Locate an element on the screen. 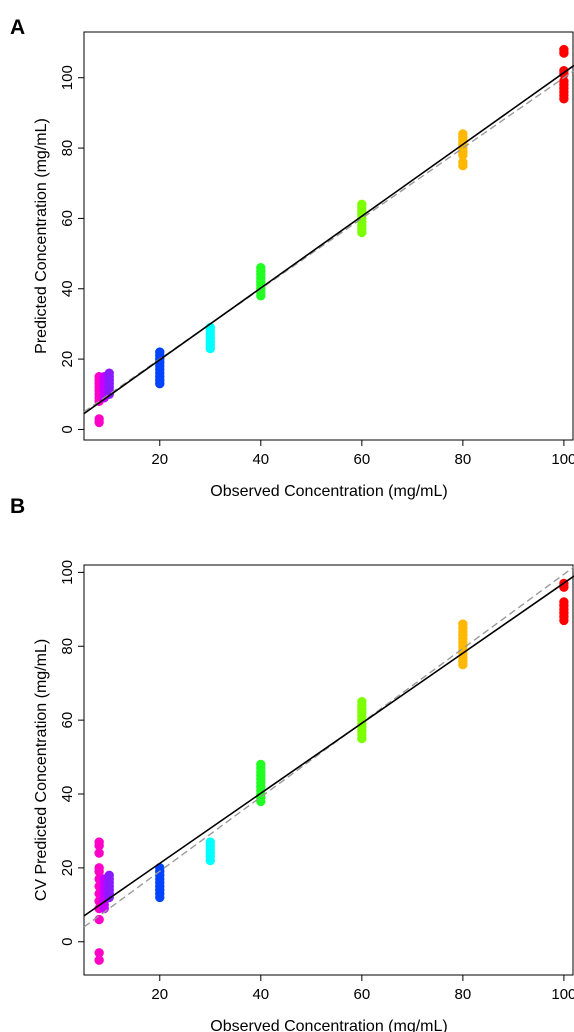 This screenshot has height=1032, width=574. panel-a-label: A is located at coordinates (18, 27).